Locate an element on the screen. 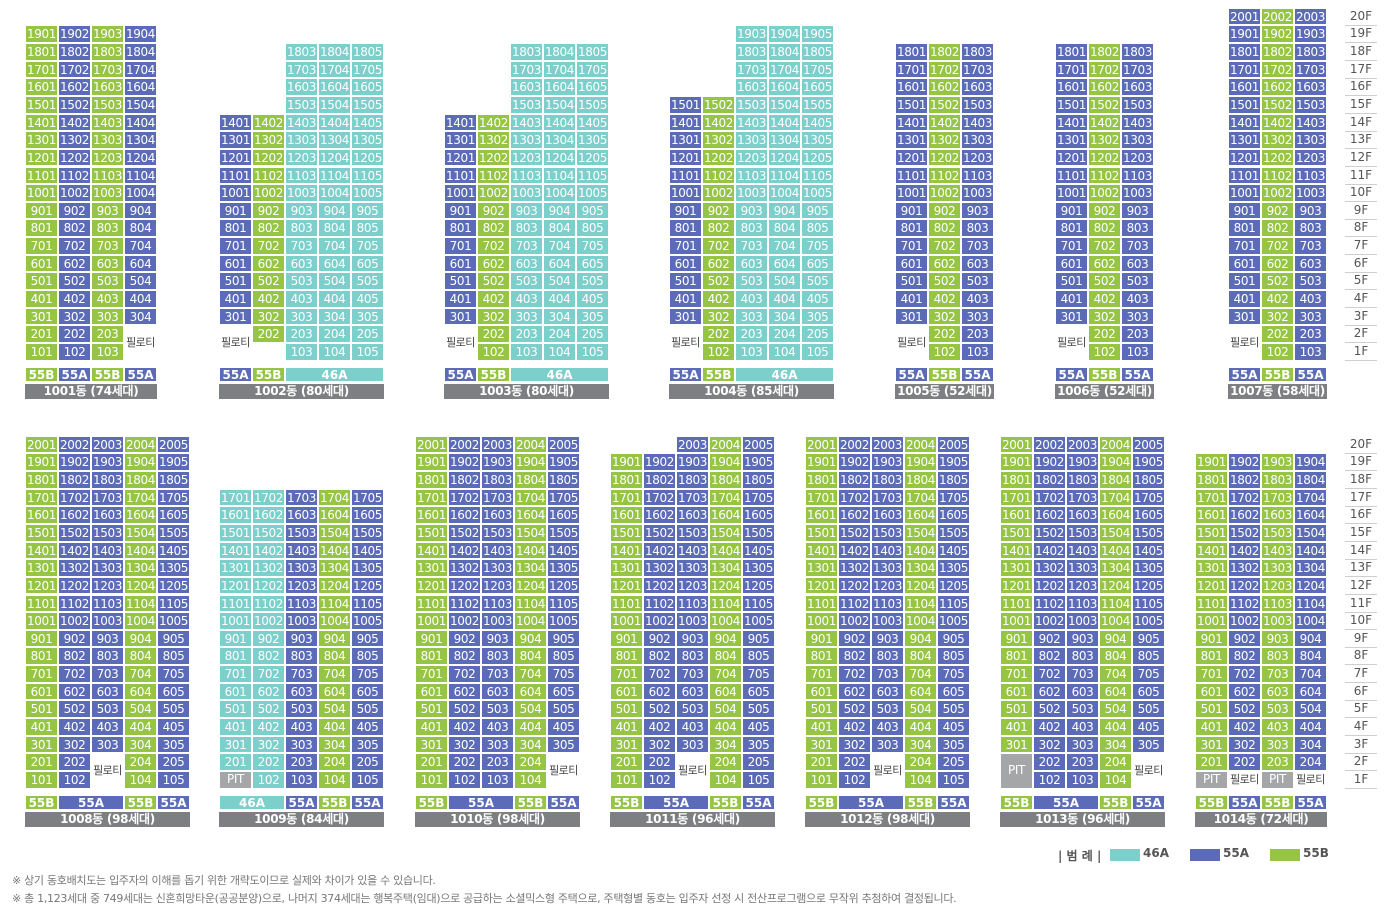  unit-cell: 1904 is located at coordinates (140, 34).